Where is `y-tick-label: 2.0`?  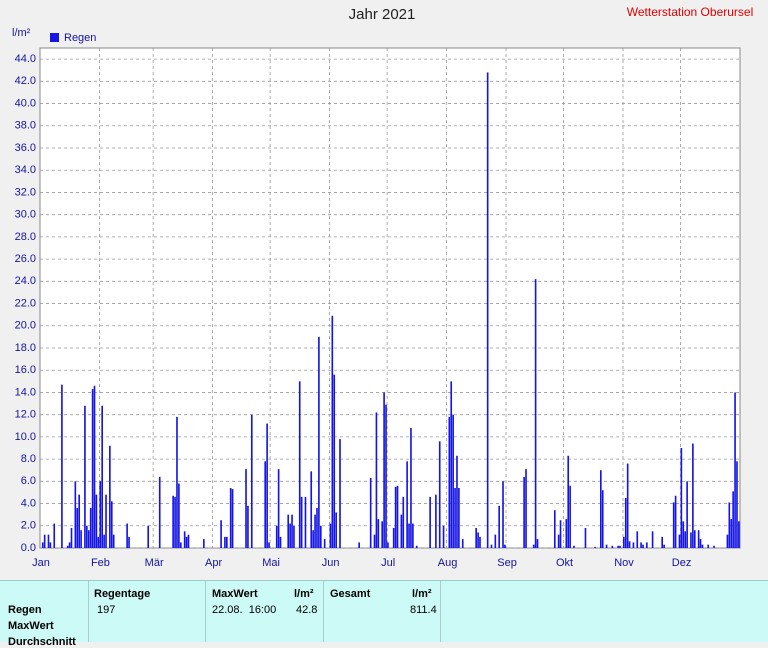 y-tick-label: 2.0 is located at coordinates (28, 526).